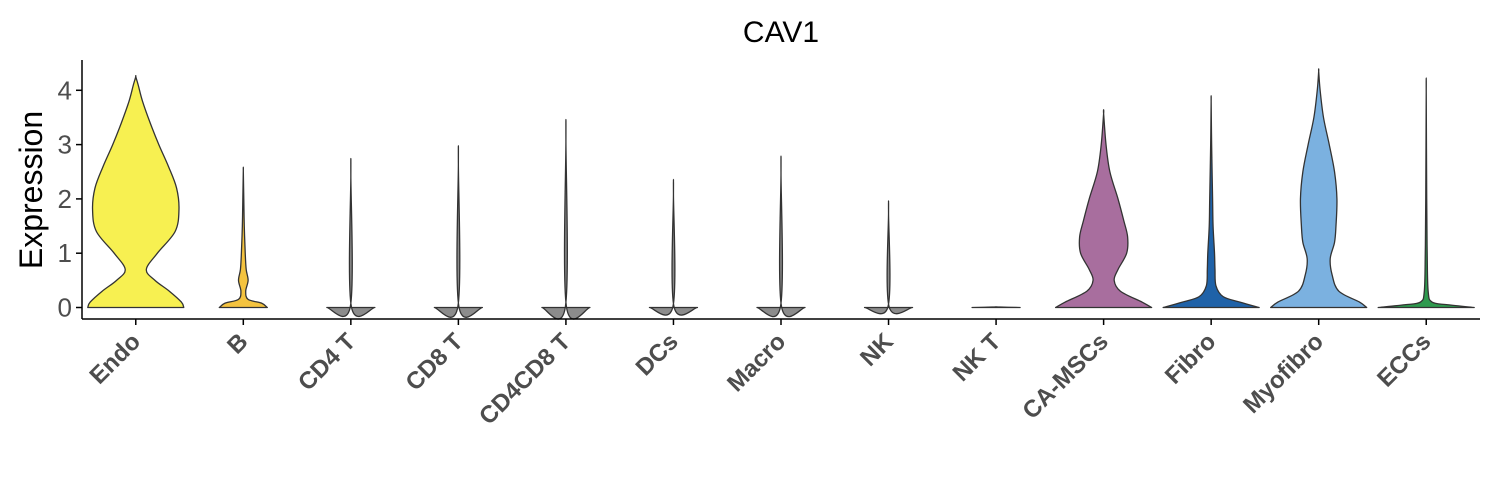 The image size is (1500, 500). I want to click on violin-cd4cd8-t, so click(566, 219).